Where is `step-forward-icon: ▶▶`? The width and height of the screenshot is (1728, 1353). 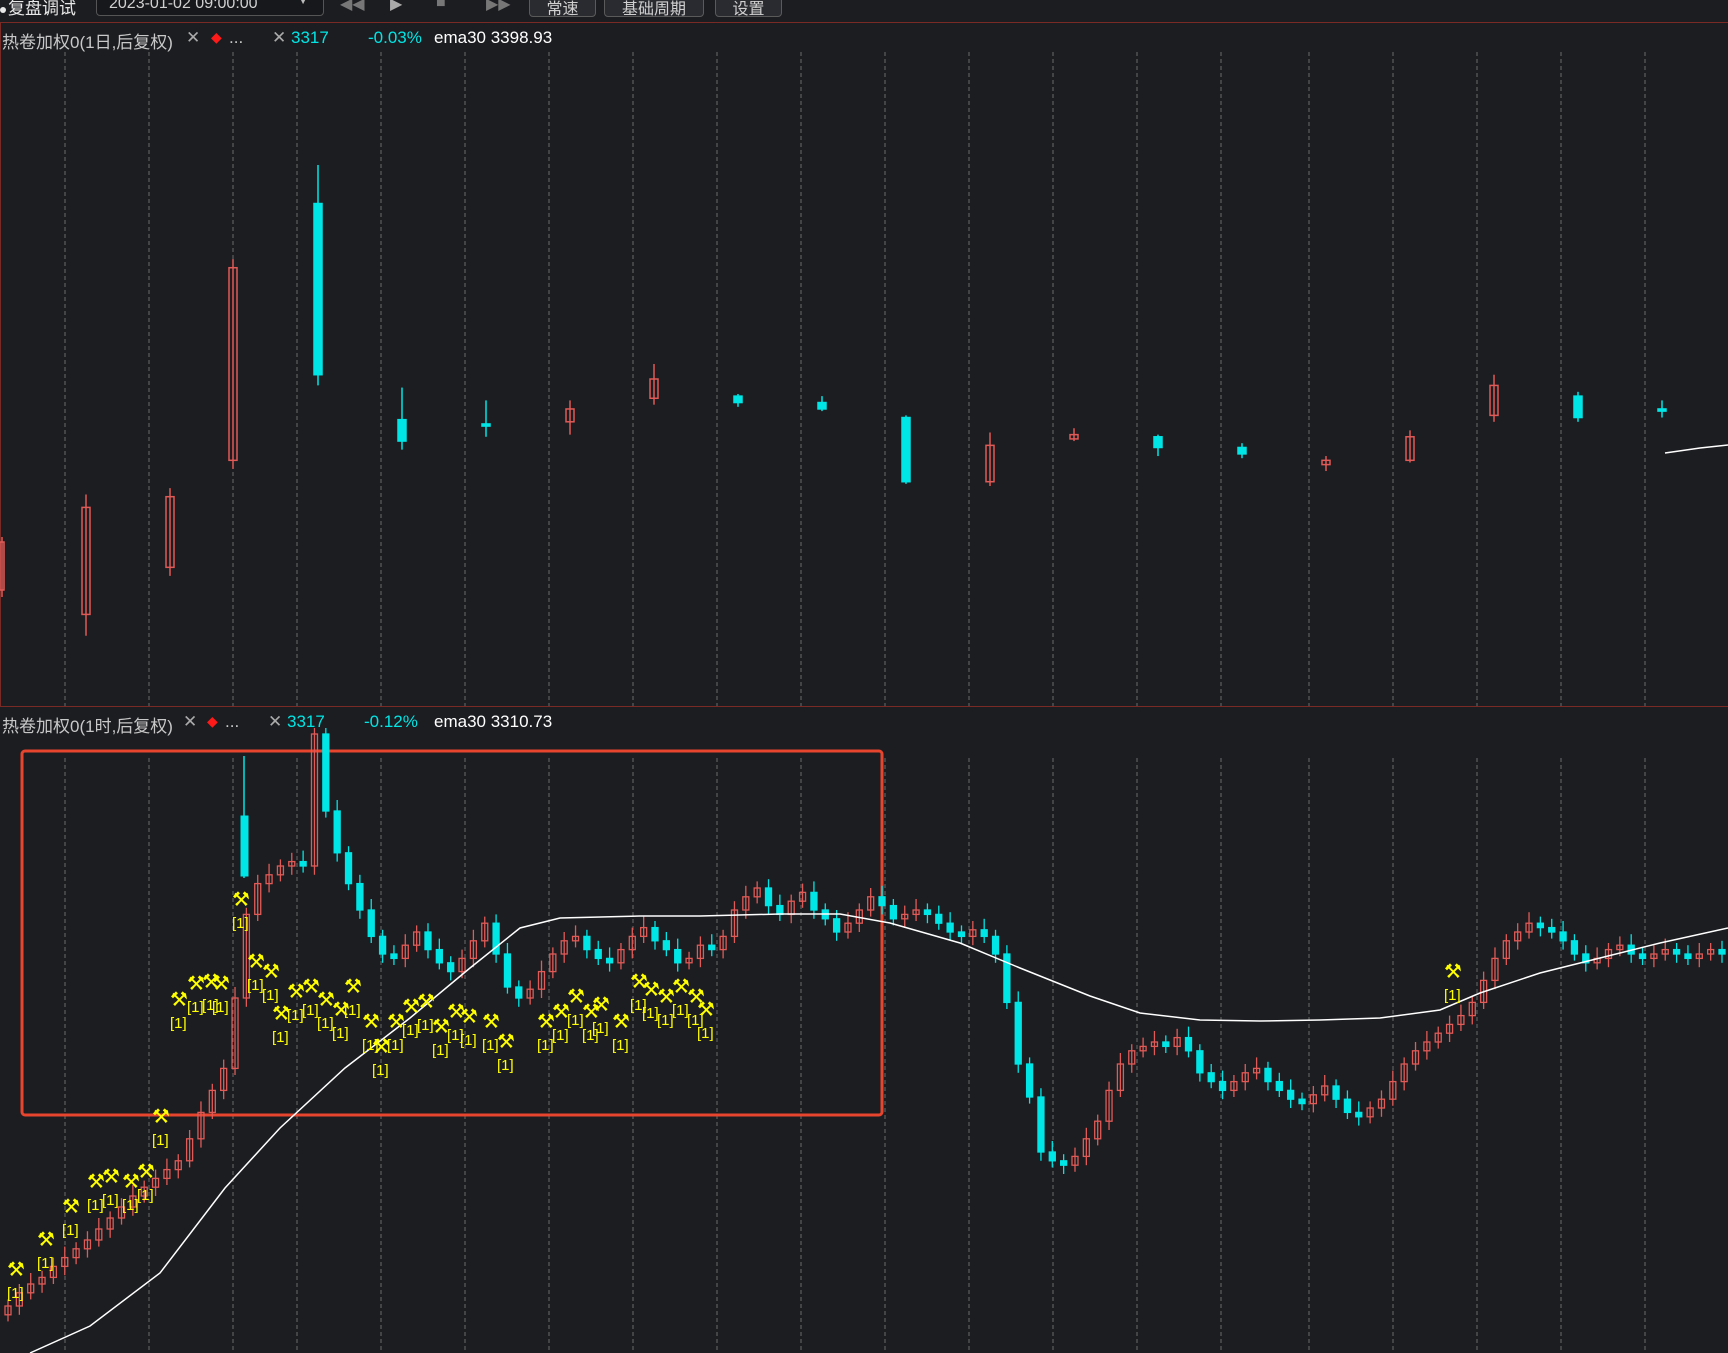 step-forward-icon: ▶▶ is located at coordinates (498, 6).